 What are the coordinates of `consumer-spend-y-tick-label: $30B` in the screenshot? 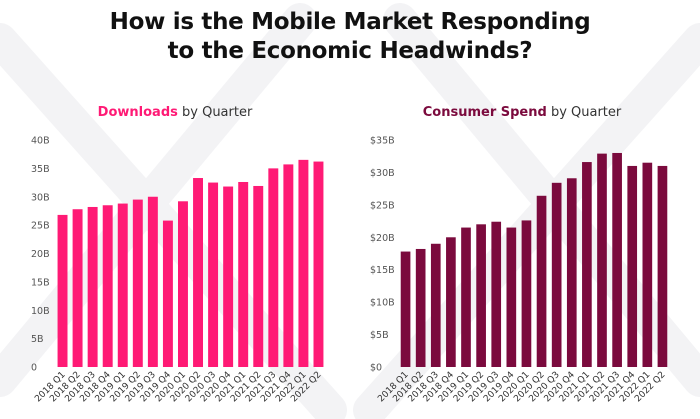 It's located at (382, 173).